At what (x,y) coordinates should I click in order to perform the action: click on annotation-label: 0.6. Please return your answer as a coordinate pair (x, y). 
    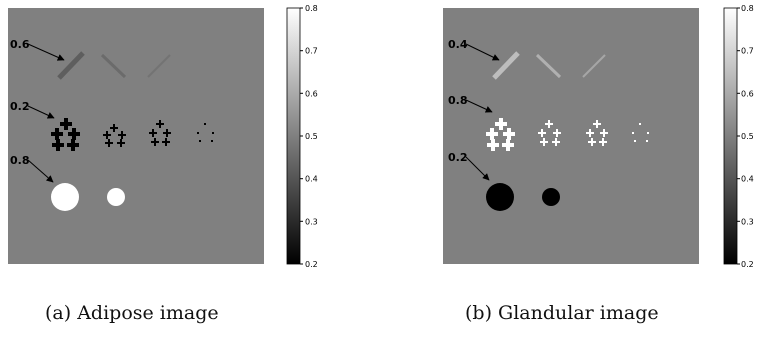
    Looking at the image, I should click on (20, 44).